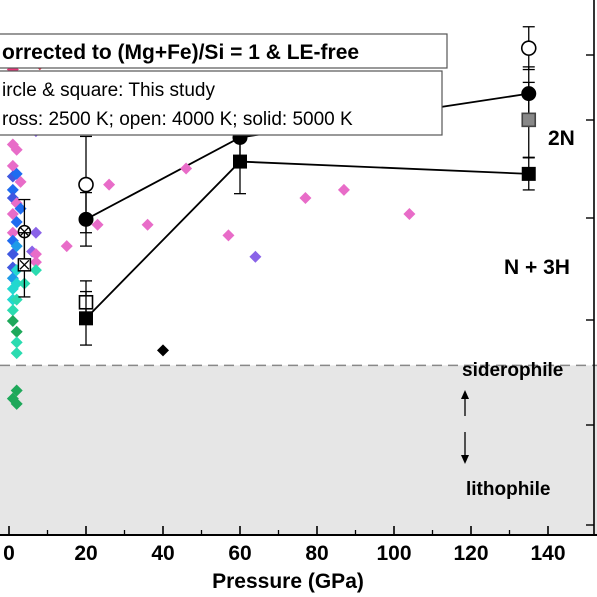 The image size is (597, 597). What do you see at coordinates (547, 553) in the screenshot?
I see `x-tick-label: 140` at bounding box center [547, 553].